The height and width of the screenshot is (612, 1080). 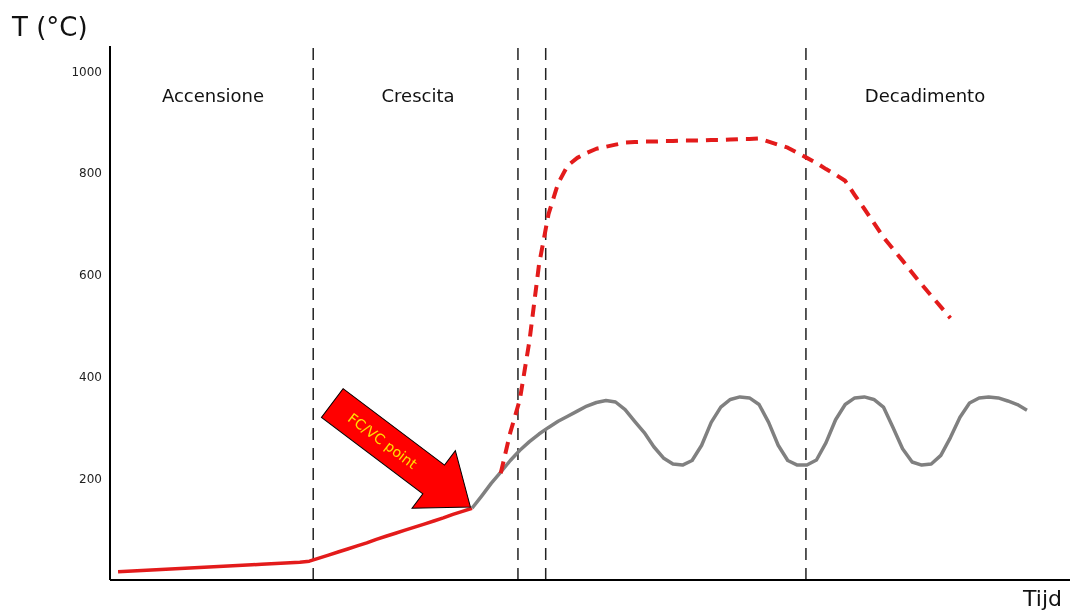 What do you see at coordinates (213, 95) in the screenshot?
I see `annotation: Accensione` at bounding box center [213, 95].